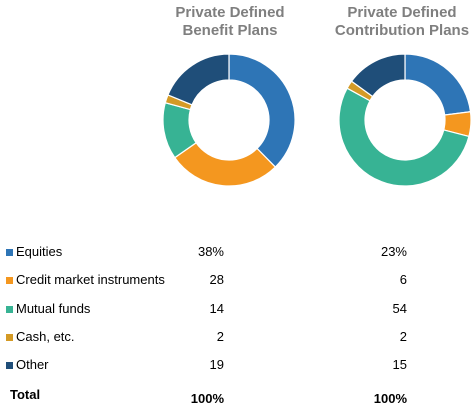 This screenshot has width=475, height=411. I want to click on donut-chart-benefit, so click(229, 120).